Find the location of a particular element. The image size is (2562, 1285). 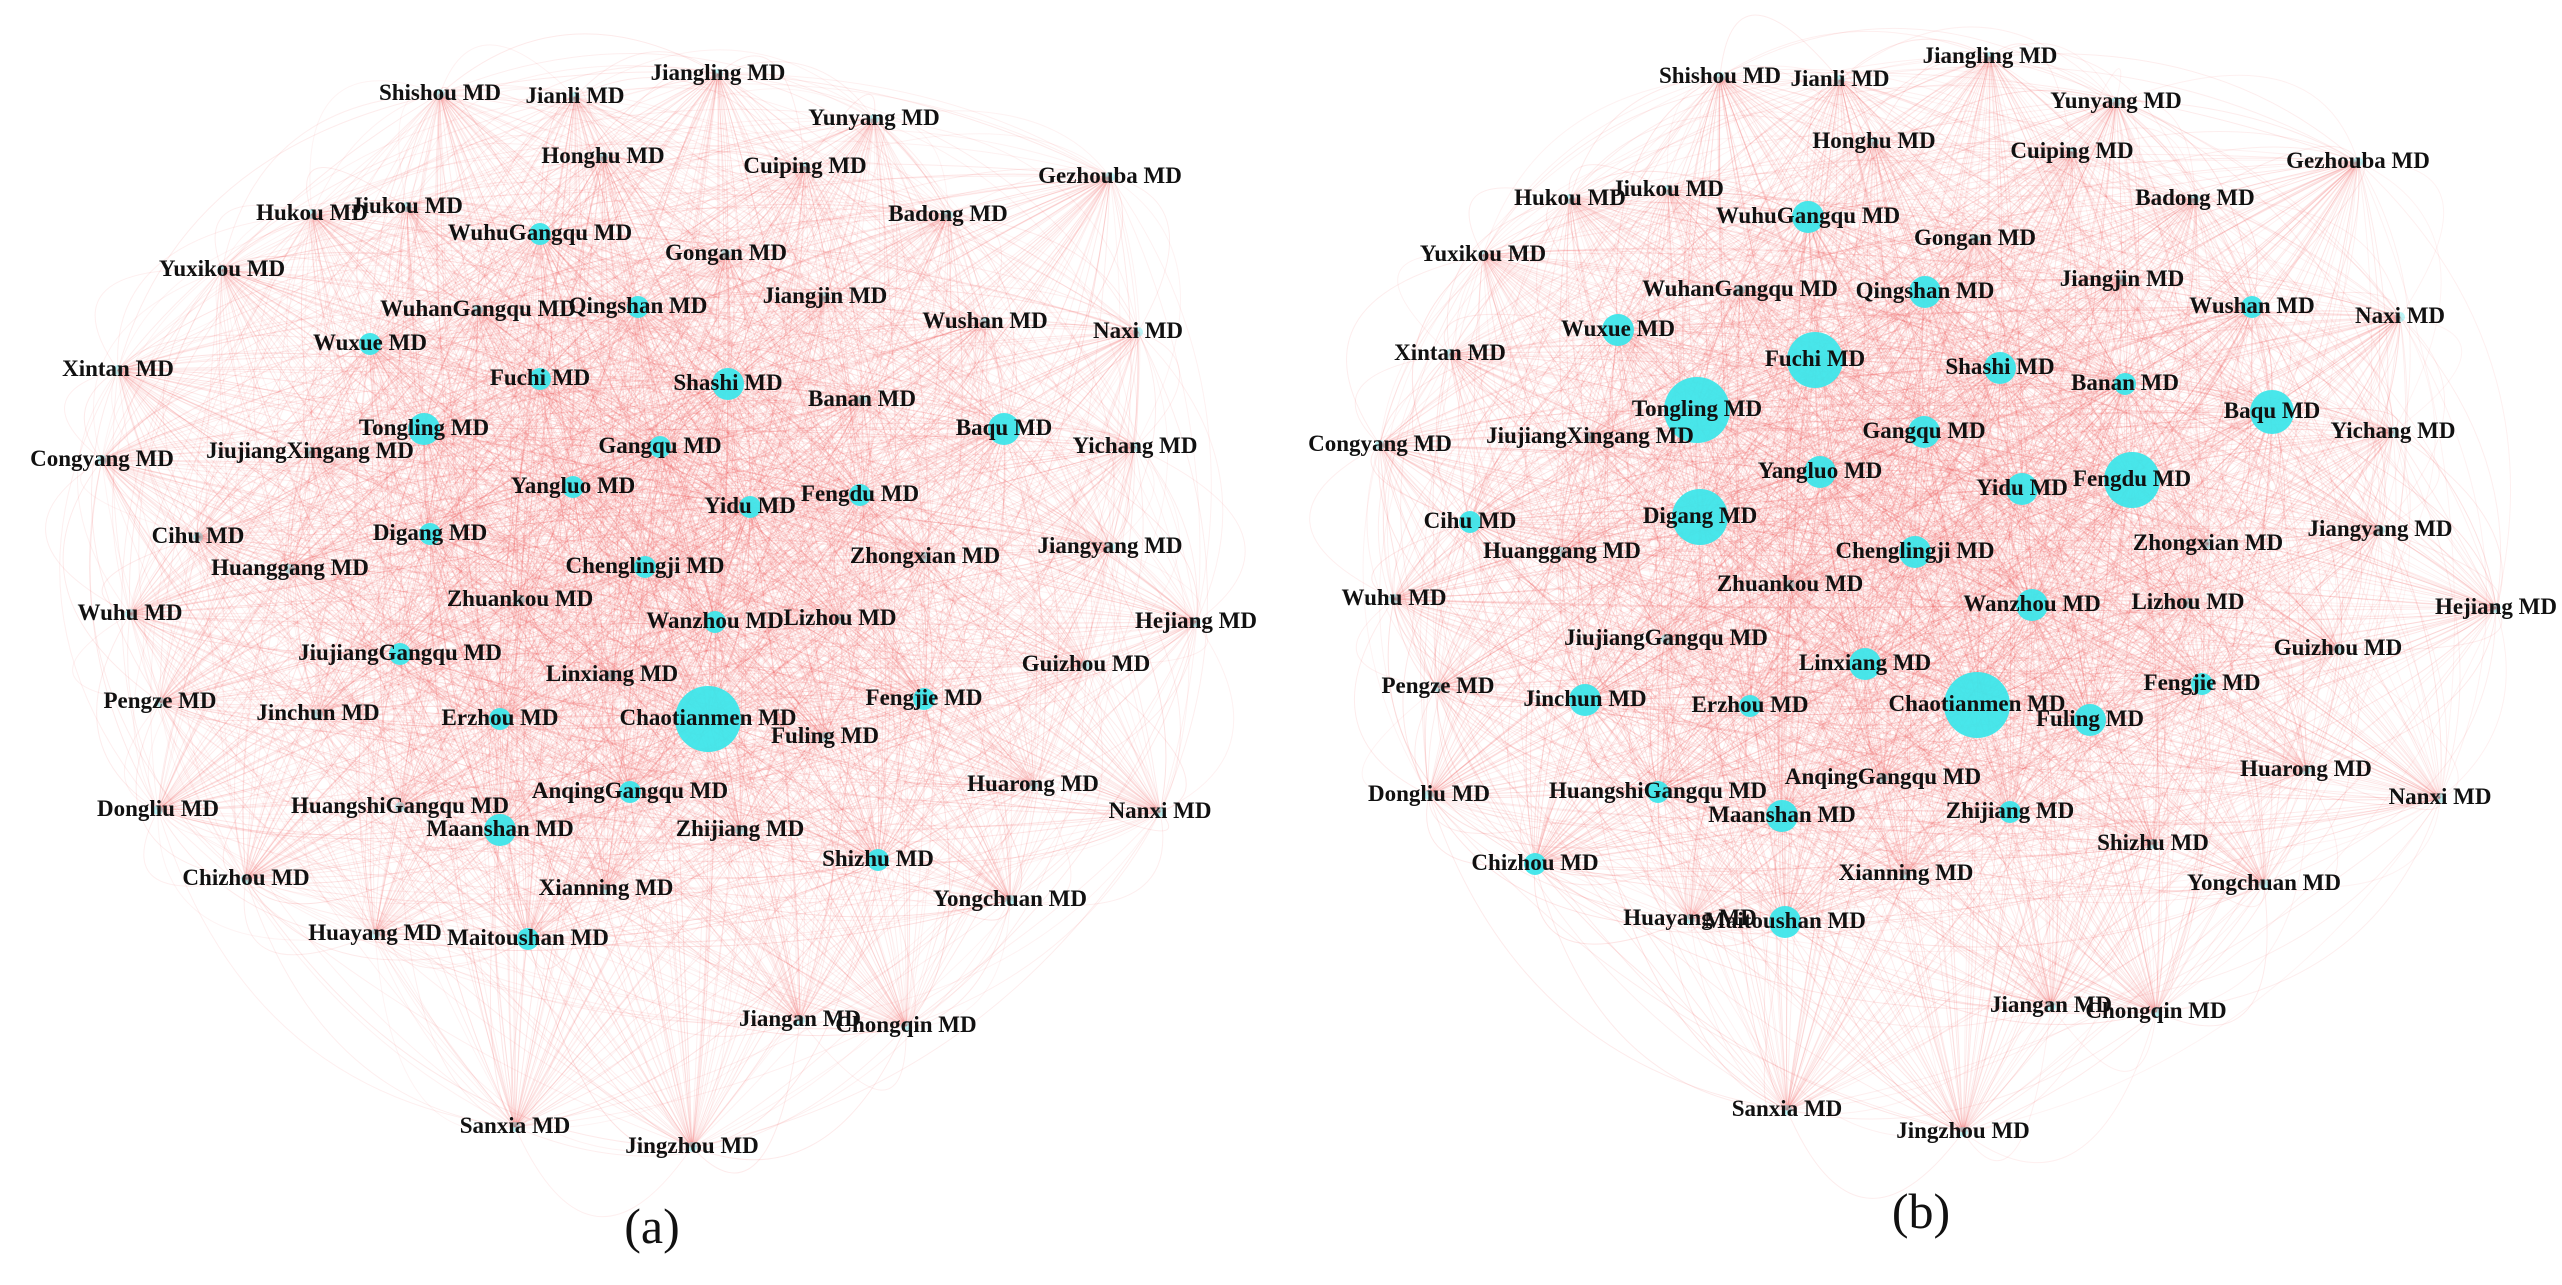

edge-gongan-sanxia is located at coordinates (620, 690).